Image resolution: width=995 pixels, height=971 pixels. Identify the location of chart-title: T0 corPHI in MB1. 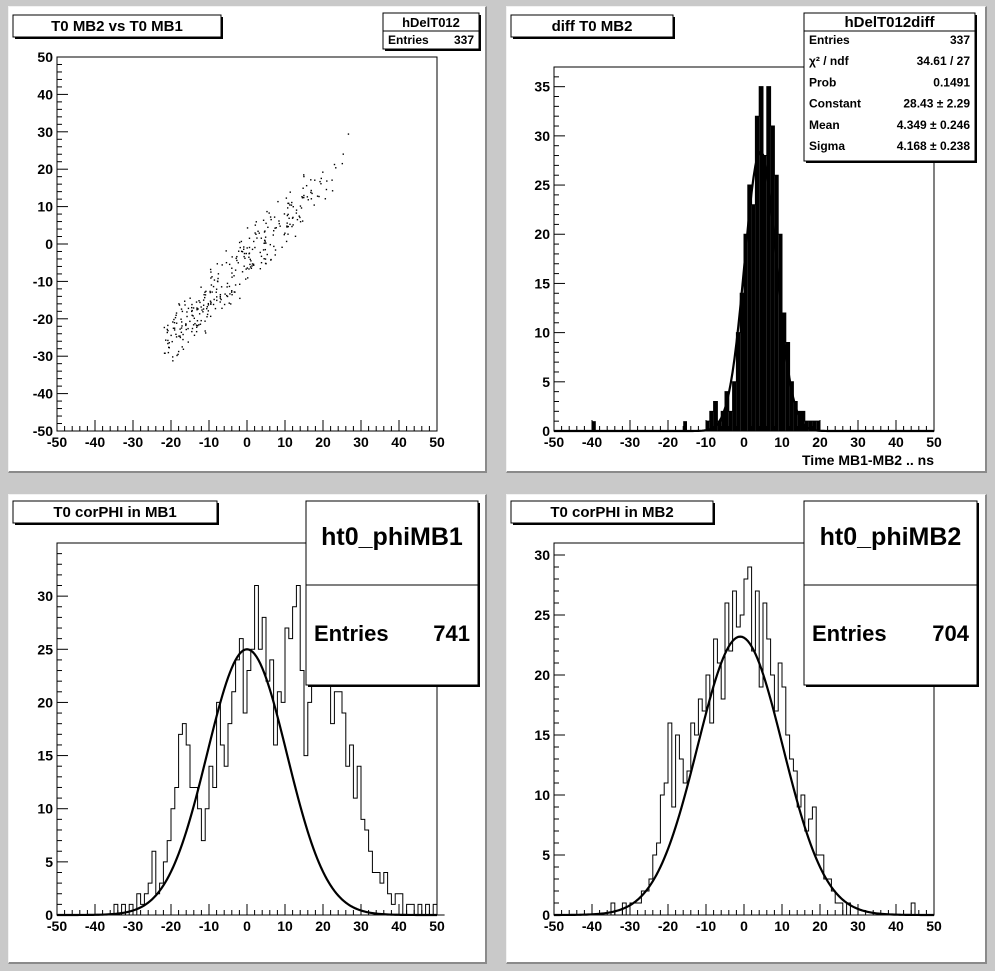
(114, 512).